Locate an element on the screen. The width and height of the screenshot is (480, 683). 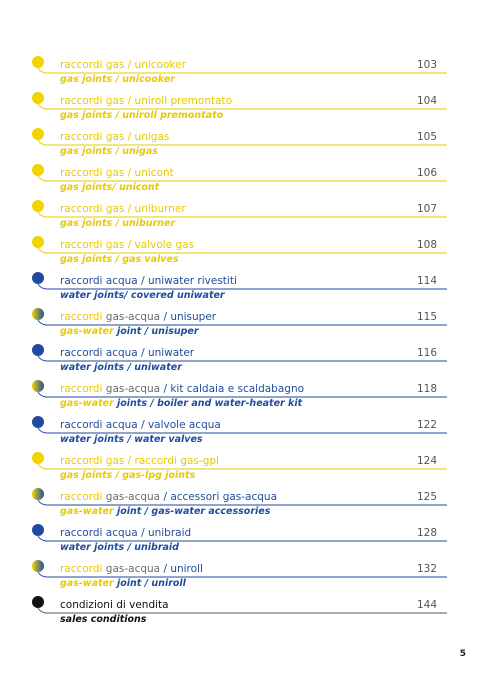
entry-subtitle: gas joints / uniroll premontato is located at coordinates (142, 115).